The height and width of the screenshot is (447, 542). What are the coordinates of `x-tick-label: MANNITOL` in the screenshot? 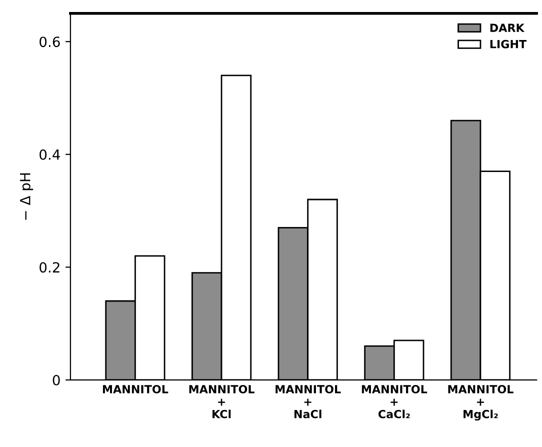 It's located at (135, 389).